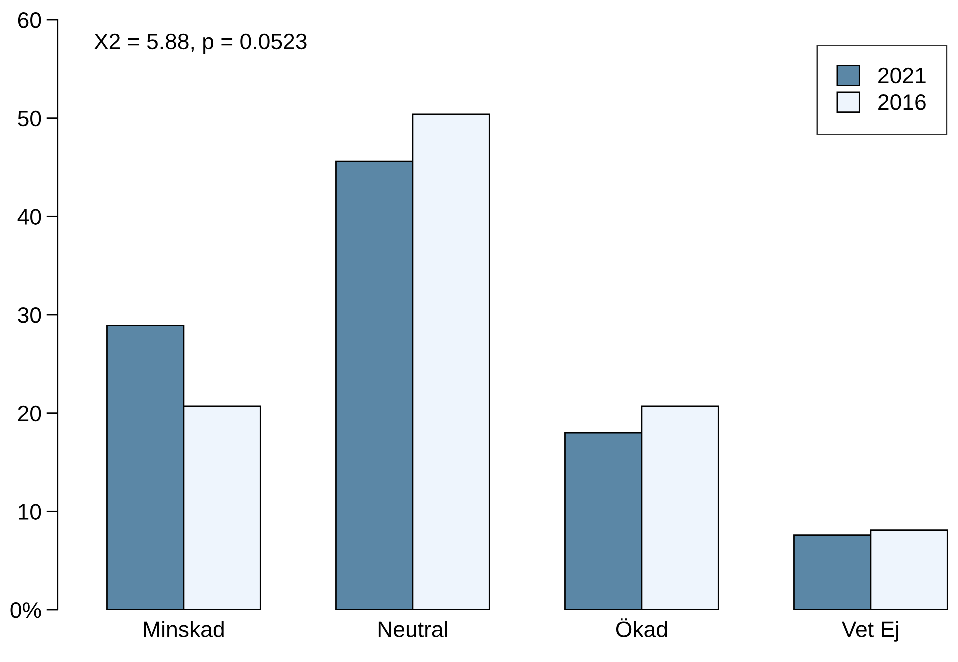  I want to click on y-tick-label: 30, so click(30, 316).